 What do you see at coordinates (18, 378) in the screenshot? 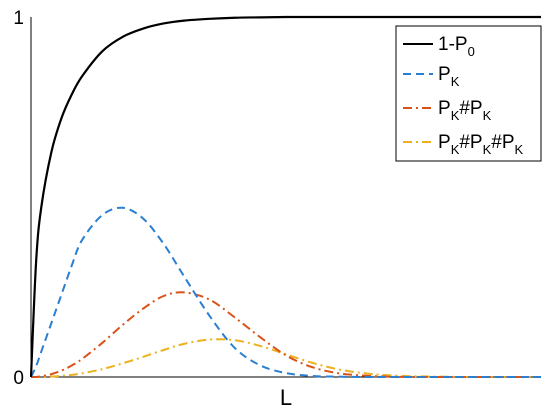
I see `y-tick-label-0: 0` at bounding box center [18, 378].